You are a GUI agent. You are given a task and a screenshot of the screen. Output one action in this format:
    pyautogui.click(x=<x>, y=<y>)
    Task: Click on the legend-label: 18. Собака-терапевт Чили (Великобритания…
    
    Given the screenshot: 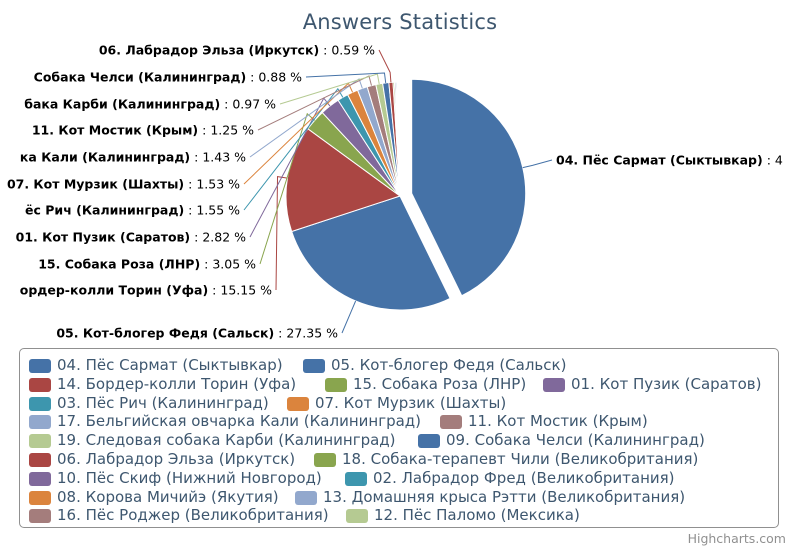 What is the action you would take?
    pyautogui.click(x=520, y=459)
    